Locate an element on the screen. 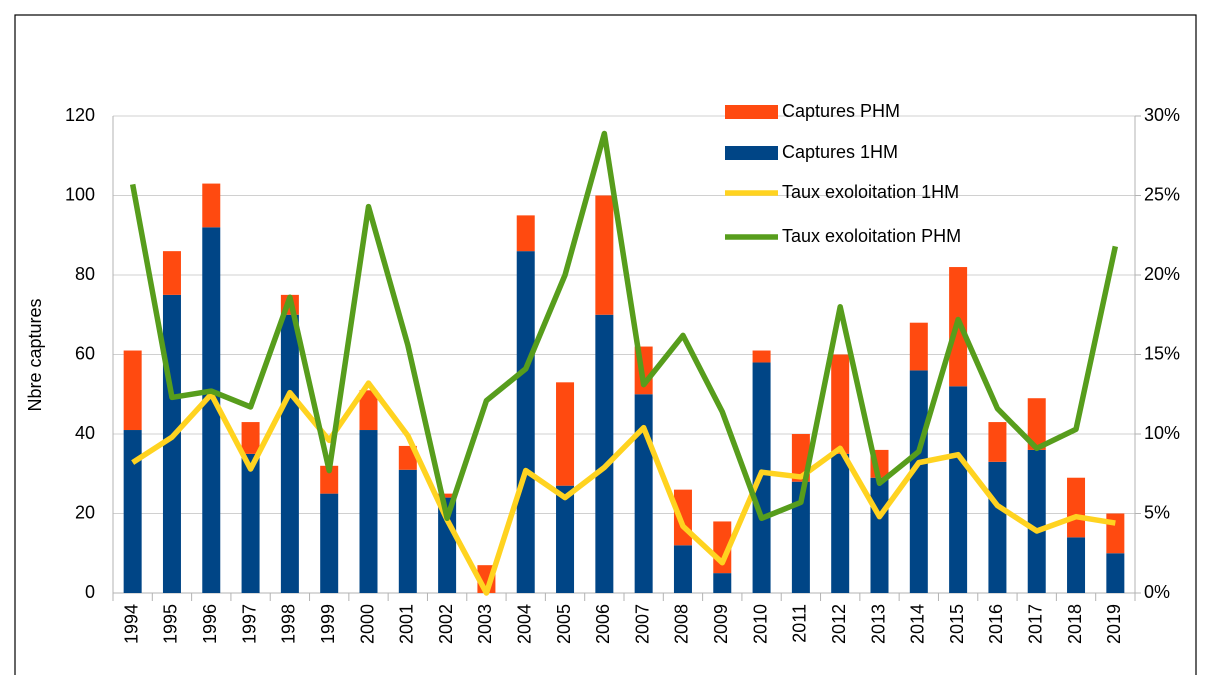  y-tick-label: 0 is located at coordinates (90, 592).